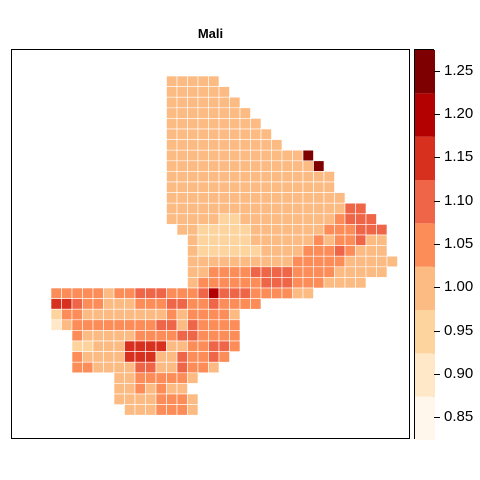  I want to click on colorbar-tick-label: 1.20, so click(458, 113).